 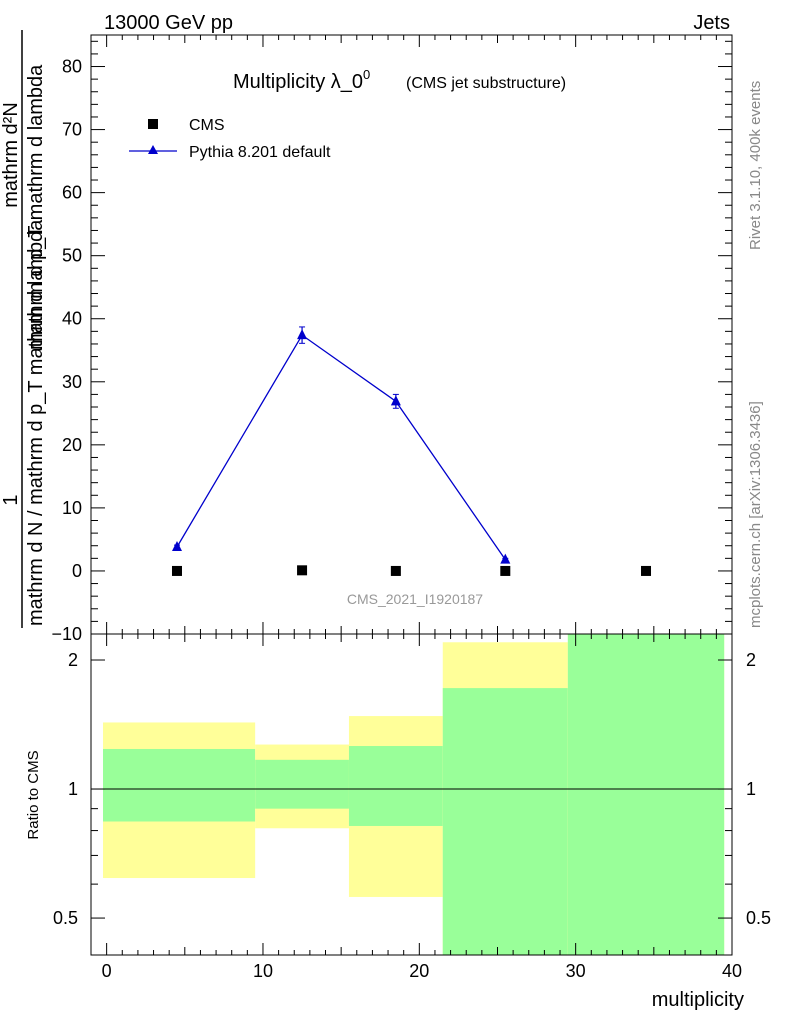 What do you see at coordinates (77, 571) in the screenshot?
I see `y-tick-label: 0` at bounding box center [77, 571].